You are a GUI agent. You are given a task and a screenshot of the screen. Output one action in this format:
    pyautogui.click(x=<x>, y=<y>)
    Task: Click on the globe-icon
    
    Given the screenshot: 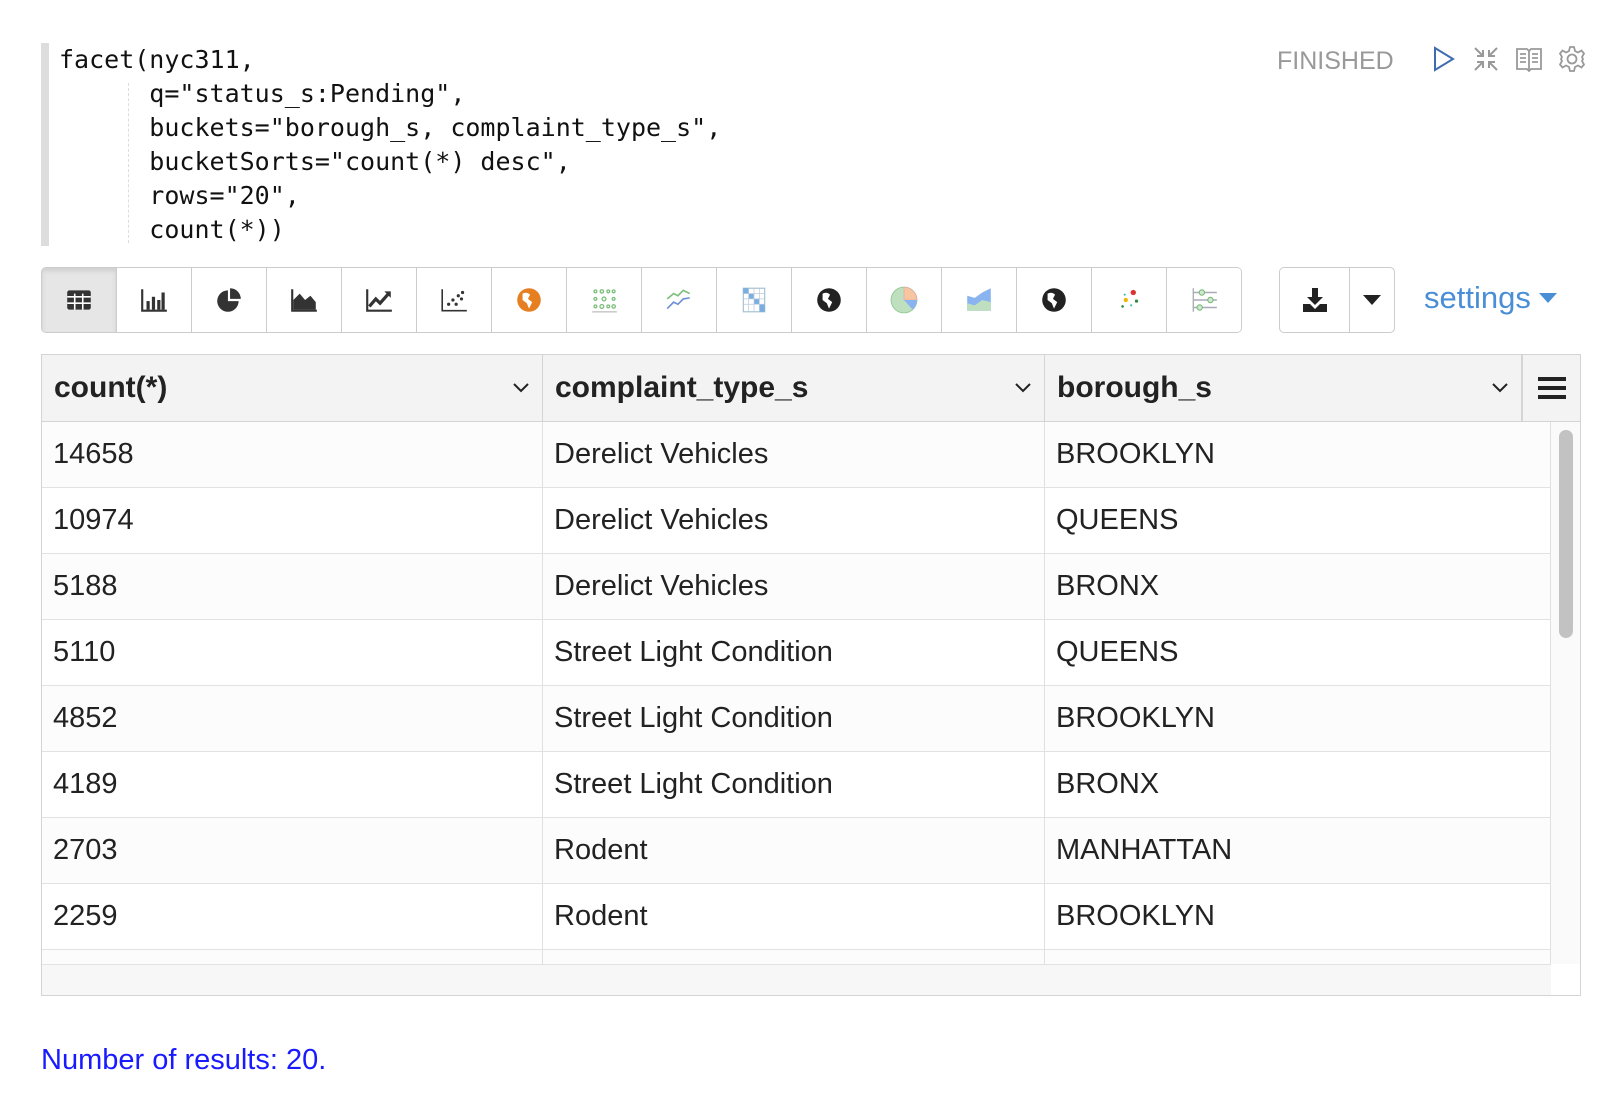 What is the action you would take?
    pyautogui.click(x=829, y=300)
    